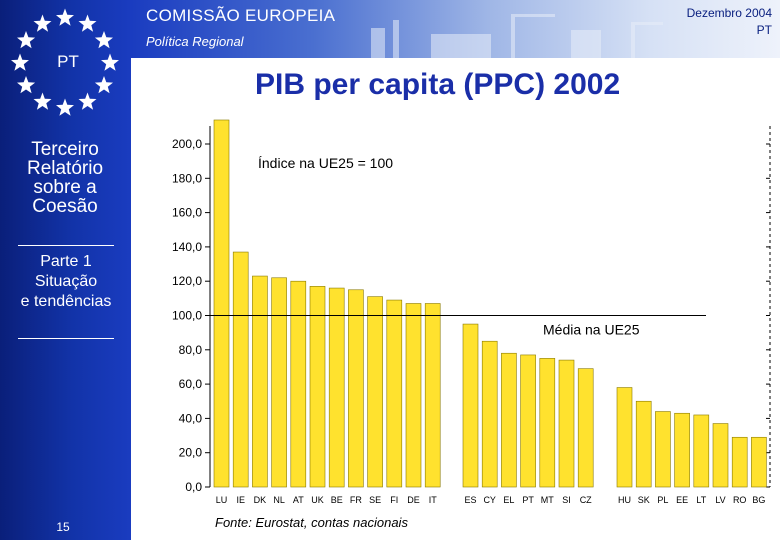  What do you see at coordinates (394, 500) in the screenshot?
I see `x-tick-label: FI` at bounding box center [394, 500].